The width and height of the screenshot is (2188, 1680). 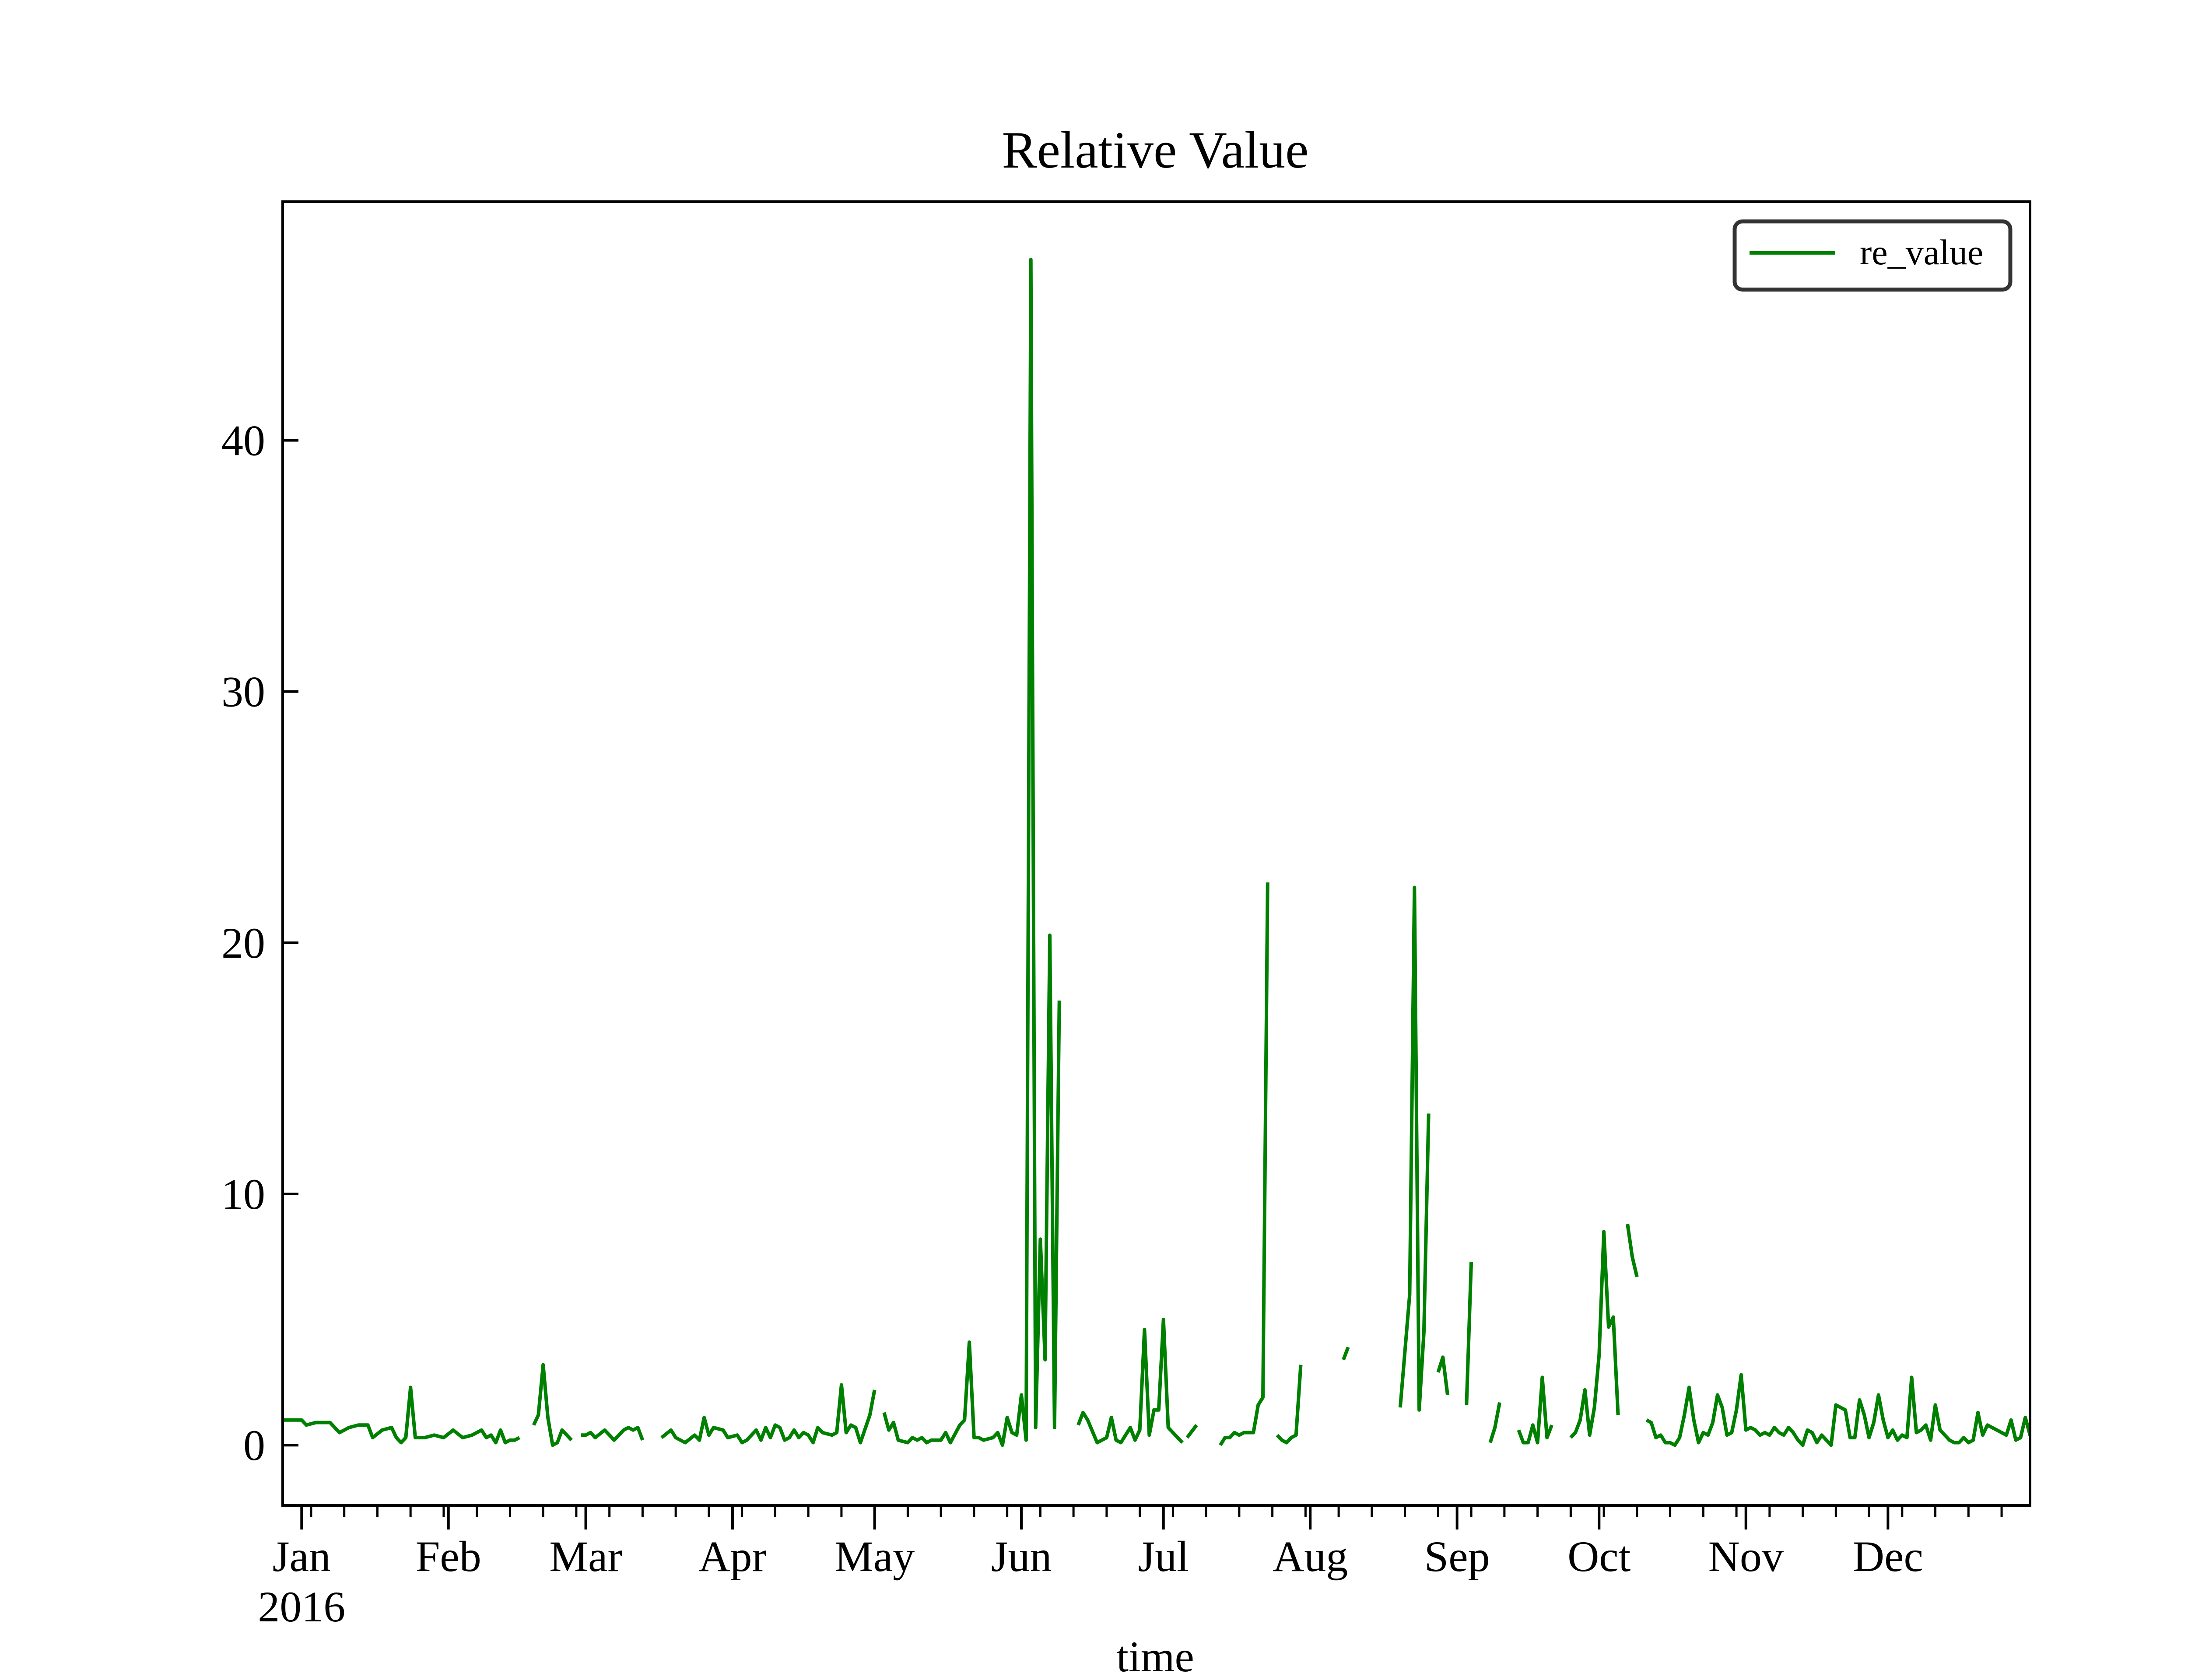 I want to click on x-tick-label-dec: Dec, so click(x=1888, y=1556).